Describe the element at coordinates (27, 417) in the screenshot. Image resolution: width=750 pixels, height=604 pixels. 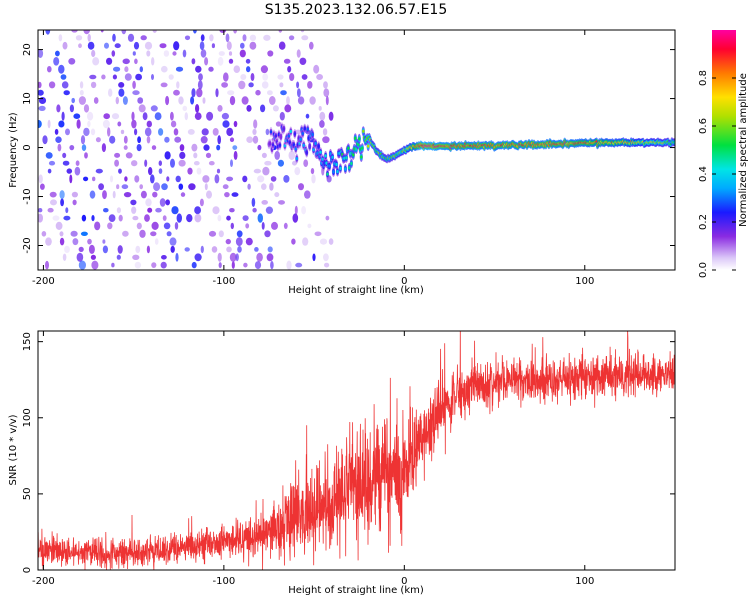
I see `y-tick-label: 100` at that location.